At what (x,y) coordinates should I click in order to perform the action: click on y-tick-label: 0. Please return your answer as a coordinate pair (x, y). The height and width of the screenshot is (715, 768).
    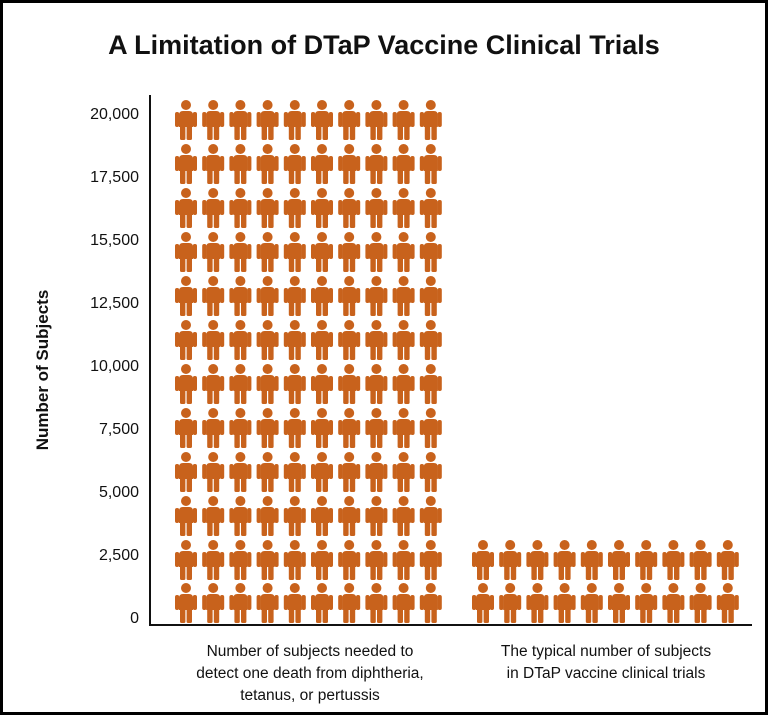
    Looking at the image, I should click on (134, 618).